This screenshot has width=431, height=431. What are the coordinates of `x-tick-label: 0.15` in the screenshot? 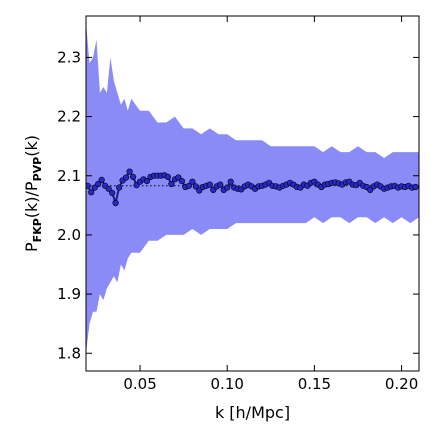 It's located at (314, 384).